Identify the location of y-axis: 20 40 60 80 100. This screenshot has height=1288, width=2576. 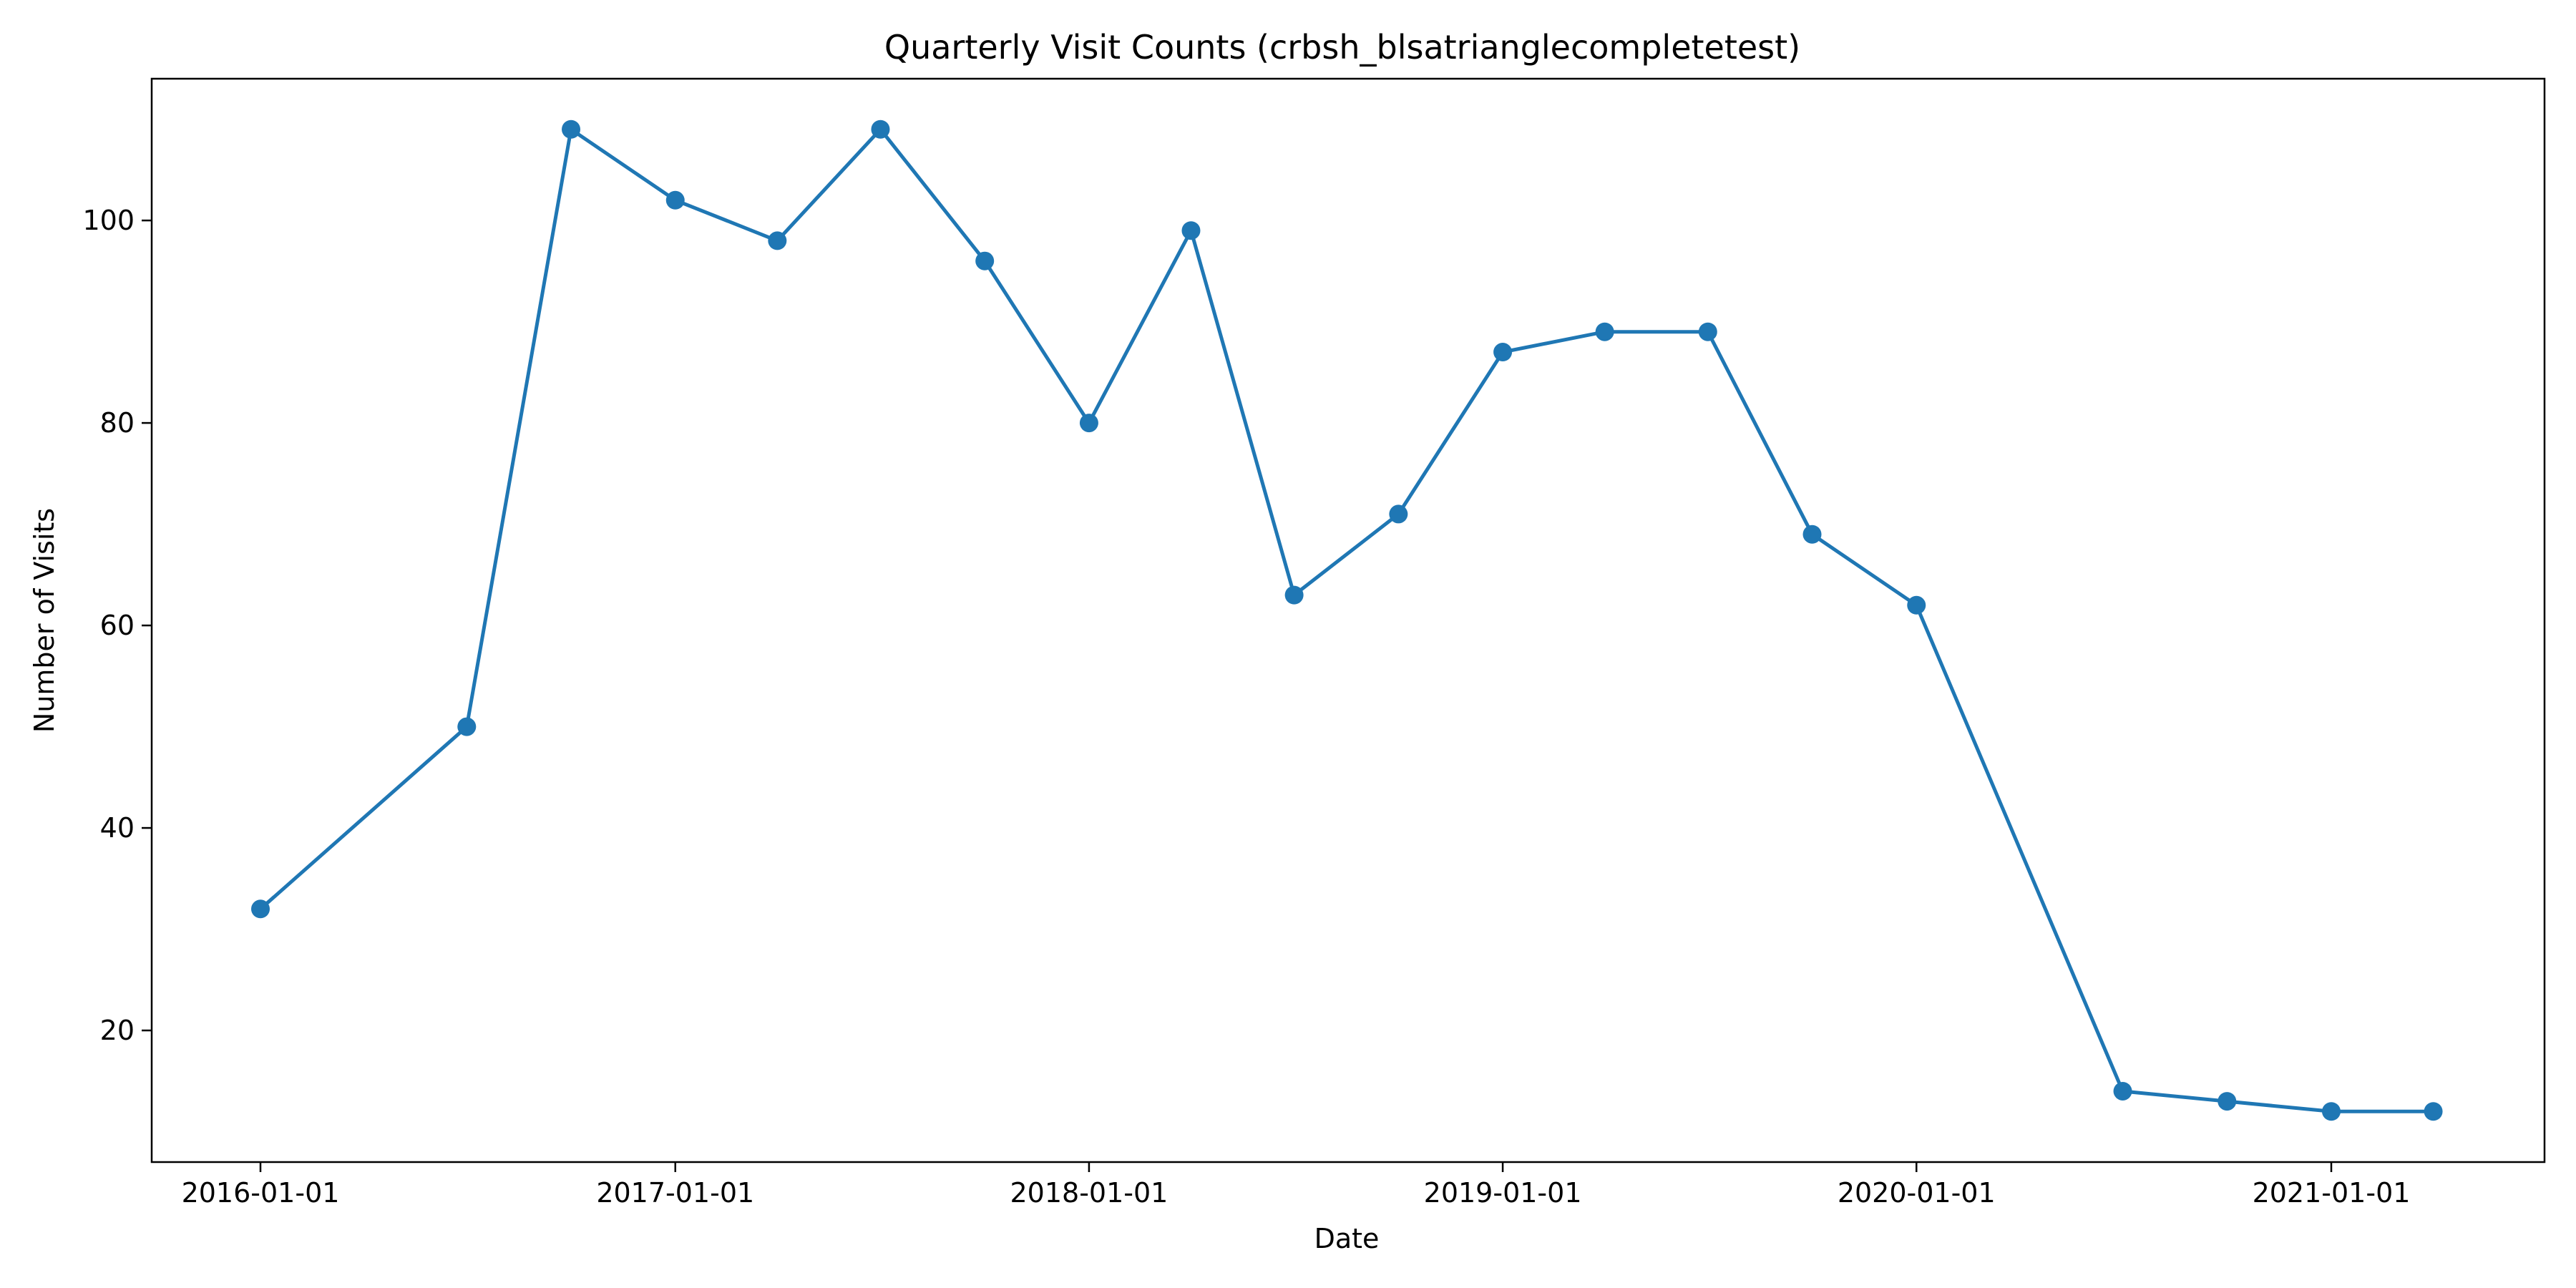
(117, 625).